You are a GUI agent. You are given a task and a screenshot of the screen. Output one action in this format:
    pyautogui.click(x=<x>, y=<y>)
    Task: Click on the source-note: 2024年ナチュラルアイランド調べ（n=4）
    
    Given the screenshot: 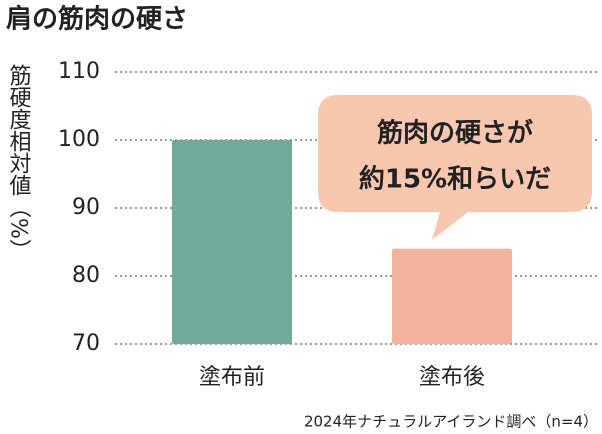 What is the action you would take?
    pyautogui.click(x=451, y=422)
    